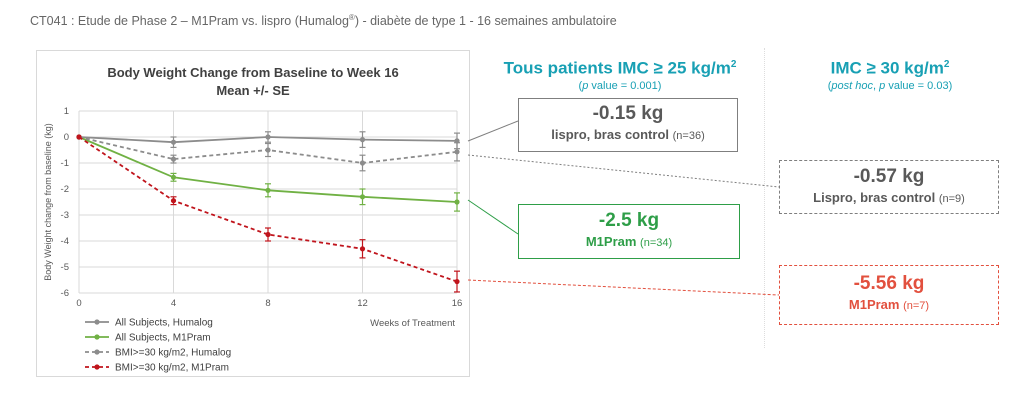 The image size is (1024, 405). I want to click on legend-label-4: BMI>=30 kg/m2, M1Pram, so click(172, 368).